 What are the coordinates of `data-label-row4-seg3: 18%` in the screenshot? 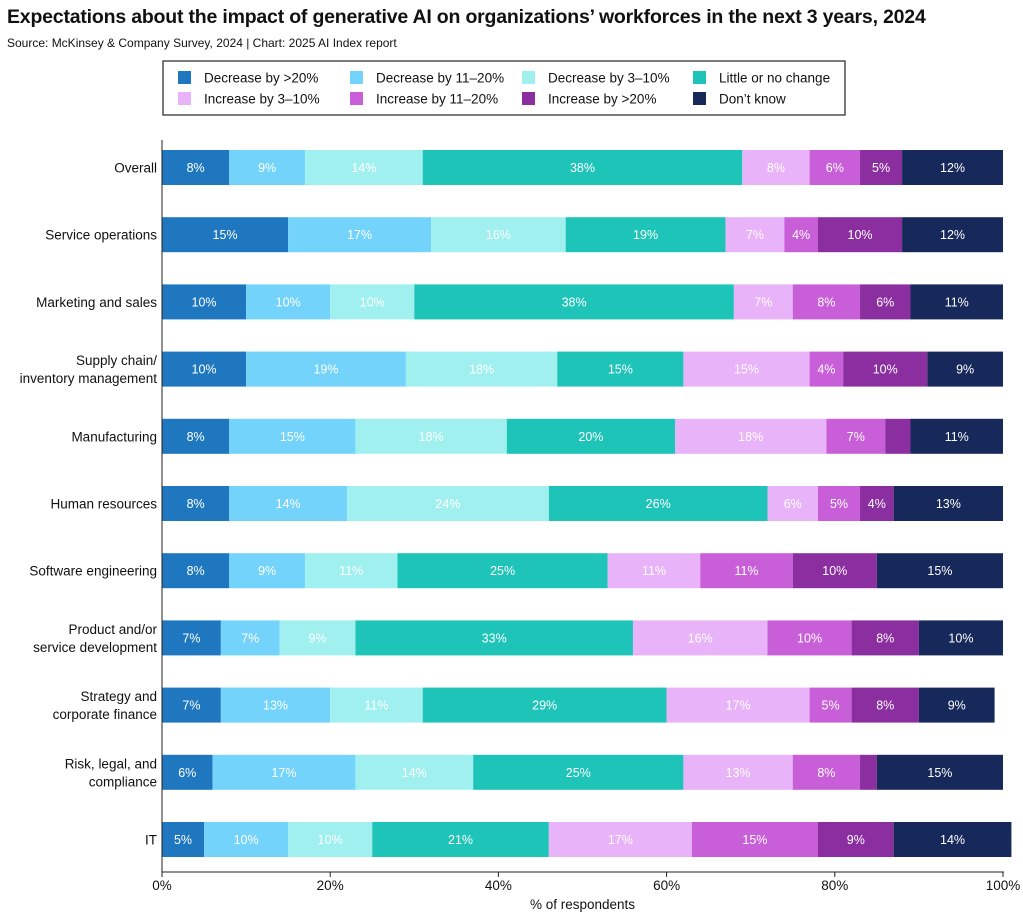 It's located at (481, 370).